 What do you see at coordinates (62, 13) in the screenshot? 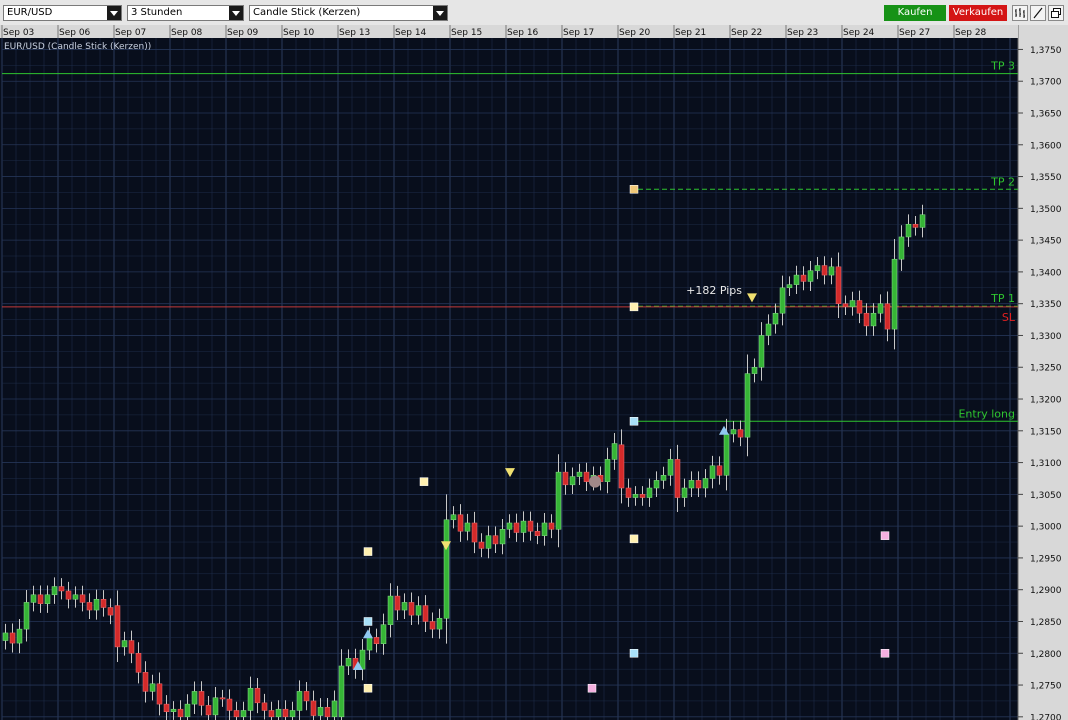
I see `symbol-select: EUR/USD` at bounding box center [62, 13].